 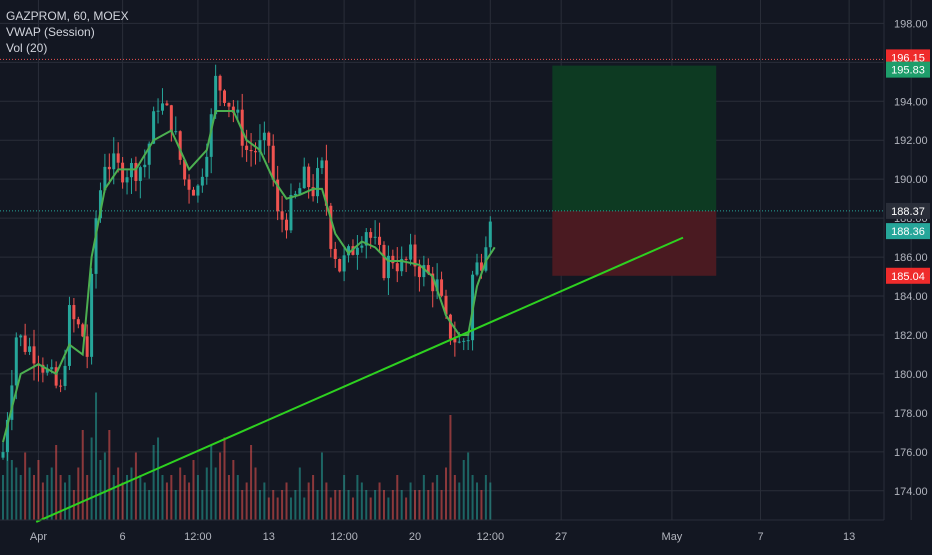 What do you see at coordinates (27, 48) in the screenshot?
I see `volume-indicator-label: Vol (20)` at bounding box center [27, 48].